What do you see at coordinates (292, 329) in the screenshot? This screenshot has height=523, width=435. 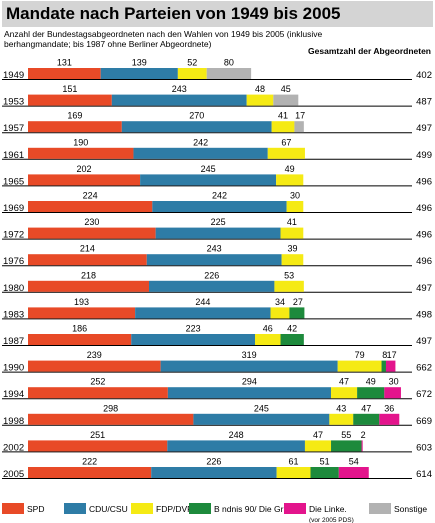 I see `data-label: 42` at bounding box center [292, 329].